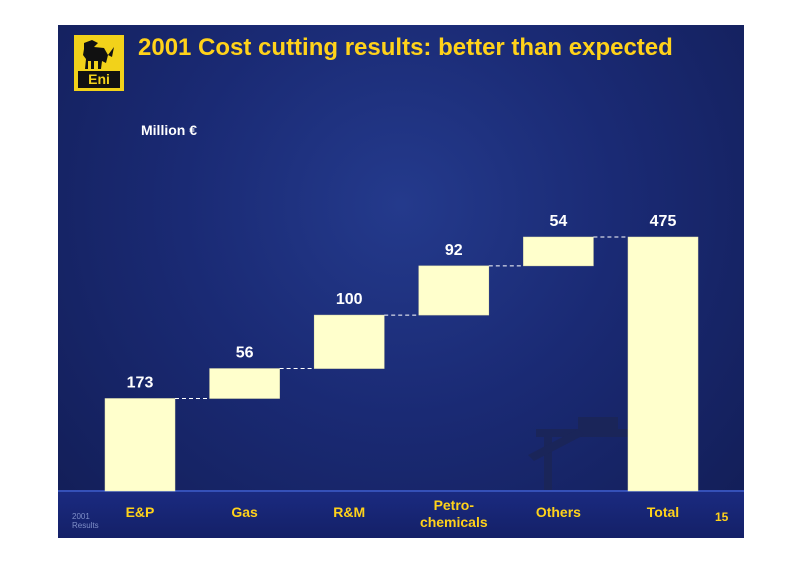  What do you see at coordinates (349, 299) in the screenshot?
I see `data-label-2: 100` at bounding box center [349, 299].